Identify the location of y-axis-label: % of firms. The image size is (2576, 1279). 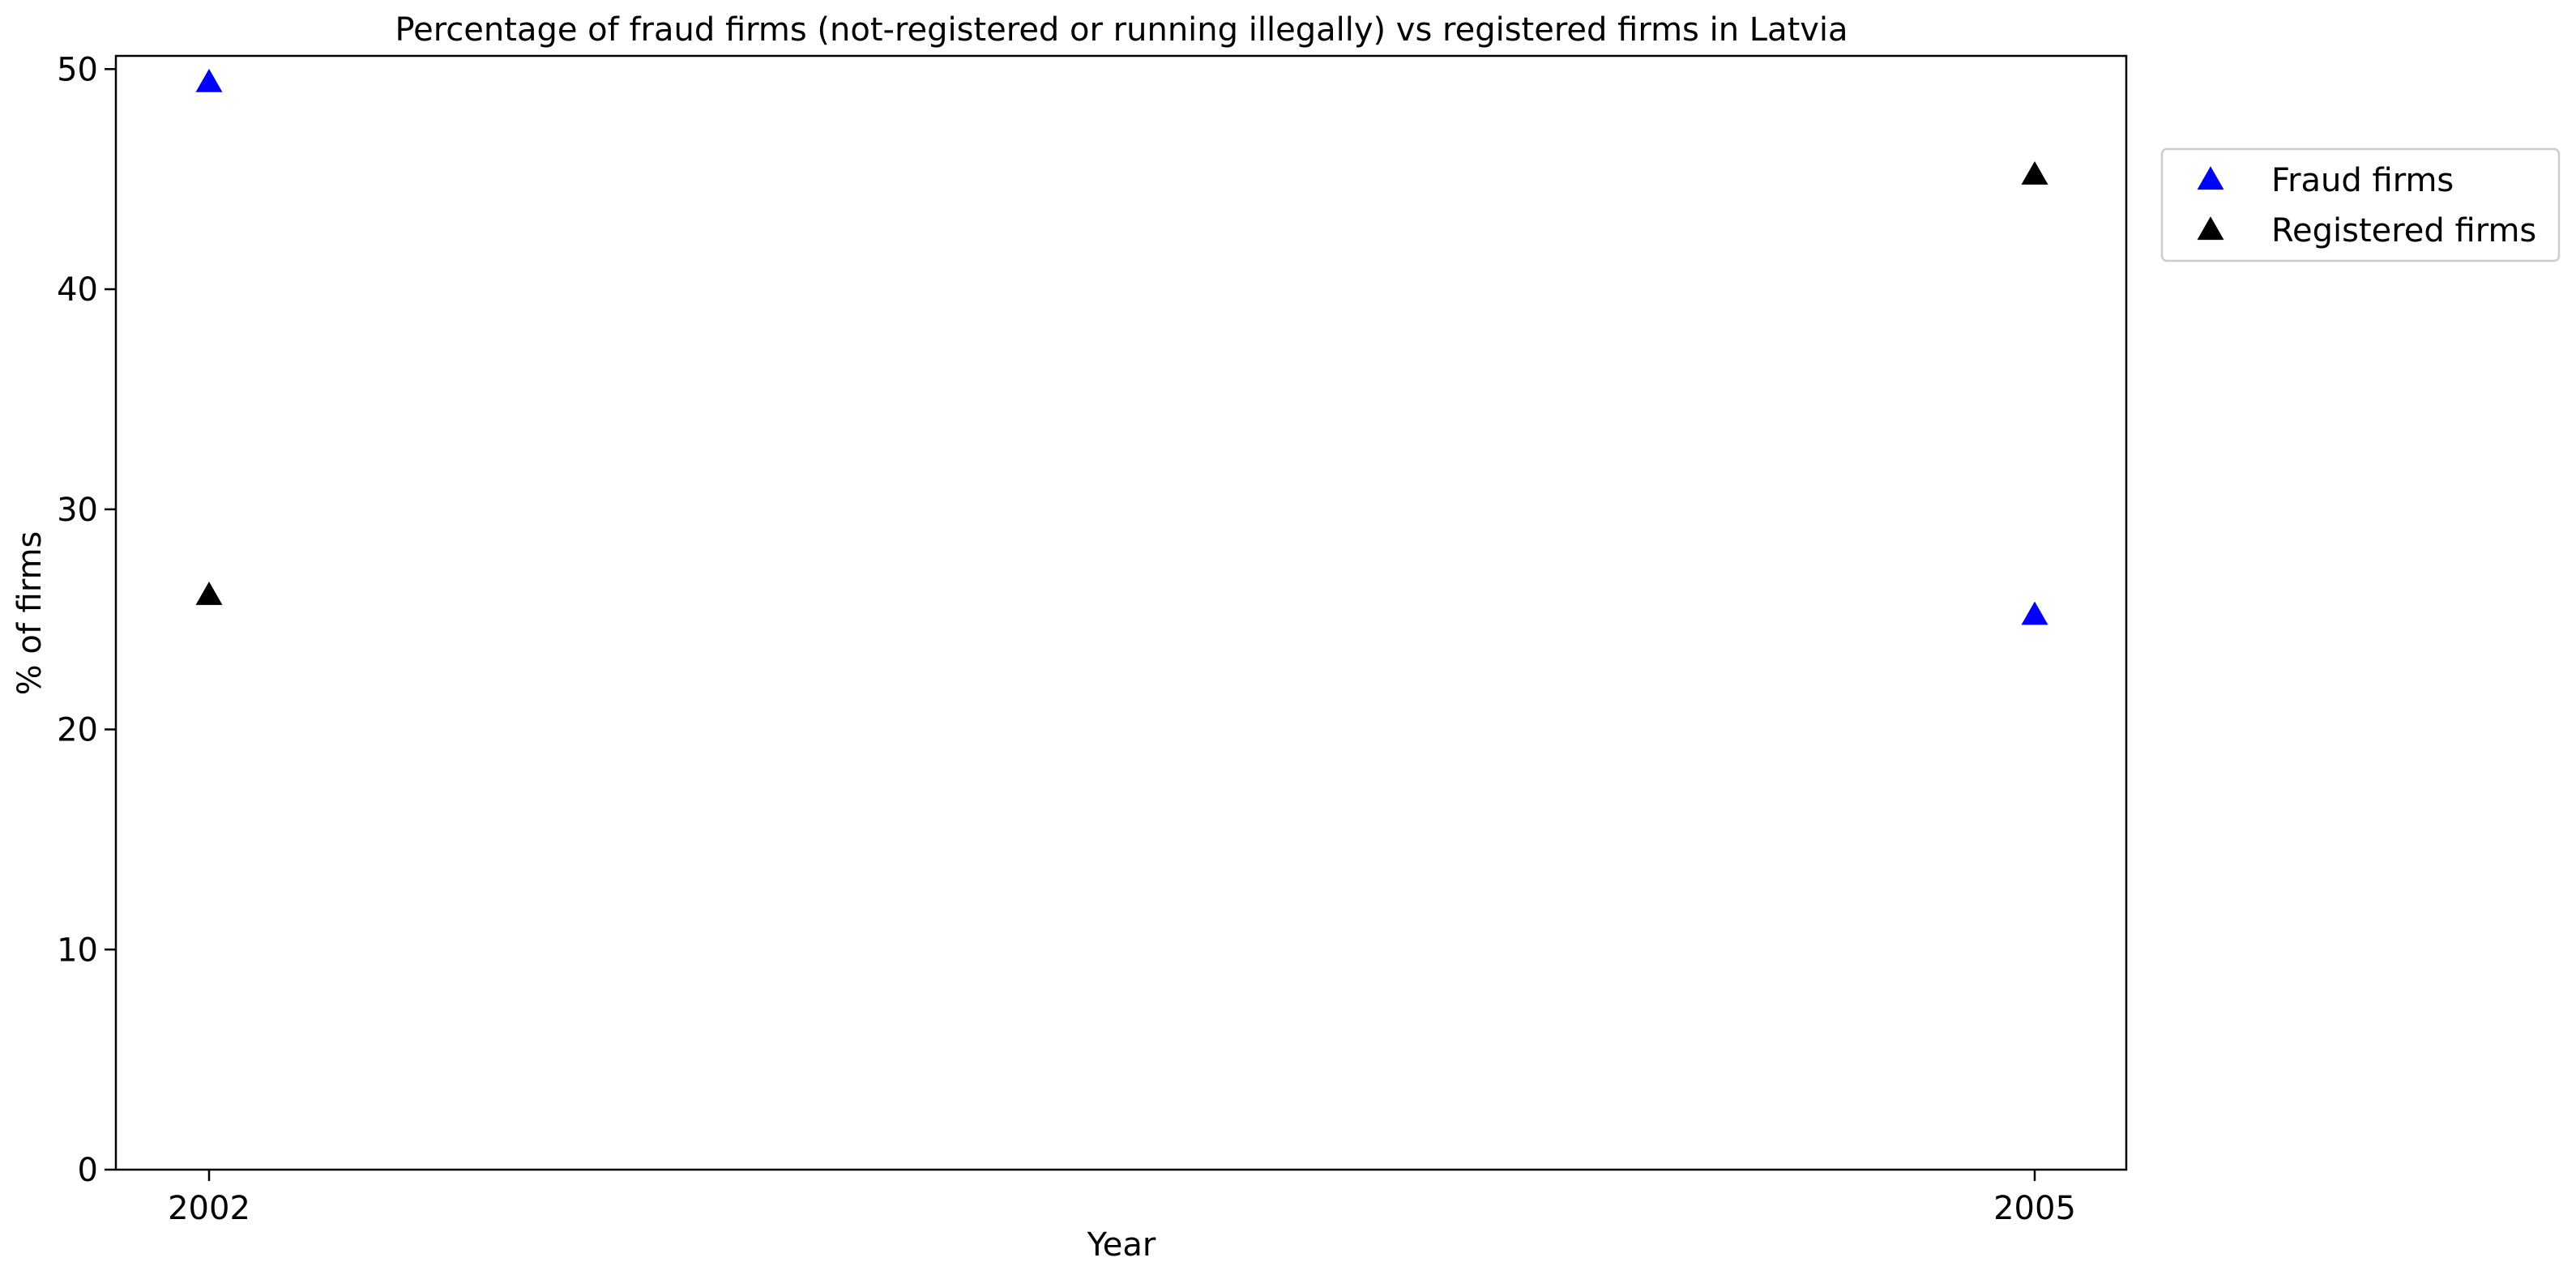
(30, 613).